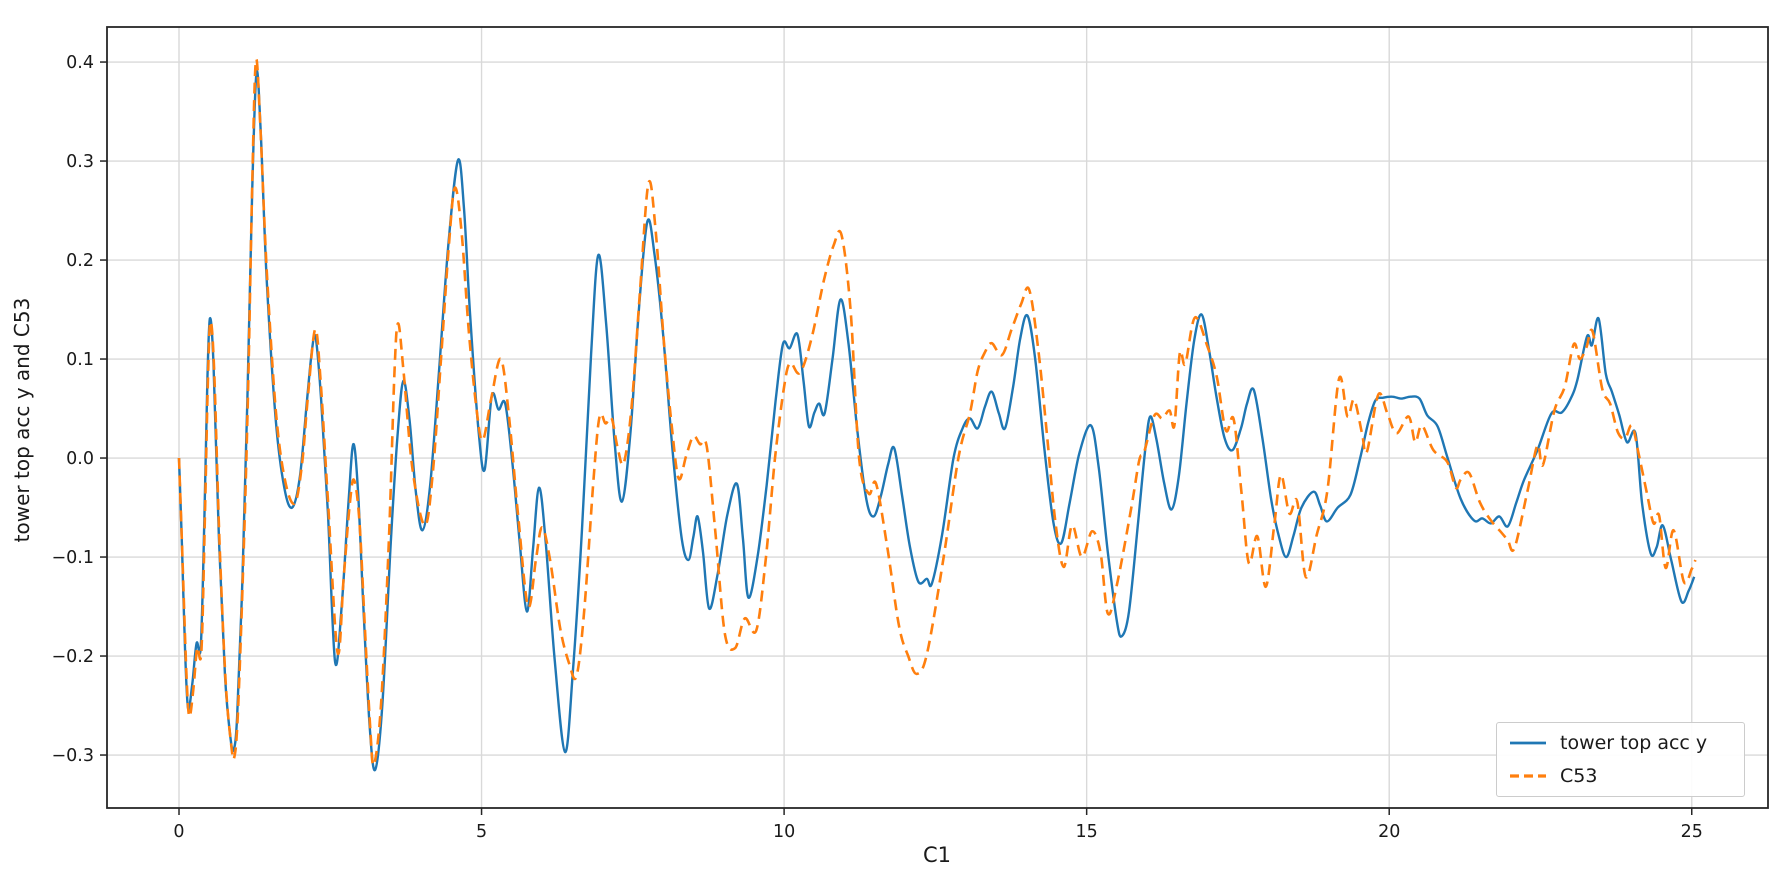 The height and width of the screenshot is (878, 1788). What do you see at coordinates (1621, 776) in the screenshot?
I see `legend-item-c53: C53` at bounding box center [1621, 776].